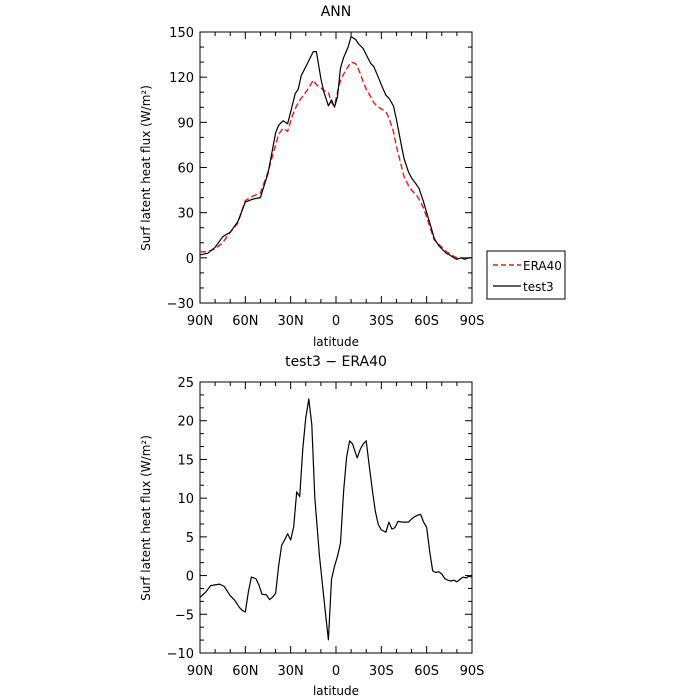  Describe the element at coordinates (336, 12) in the screenshot. I see `top-panel-title: ANN` at that location.